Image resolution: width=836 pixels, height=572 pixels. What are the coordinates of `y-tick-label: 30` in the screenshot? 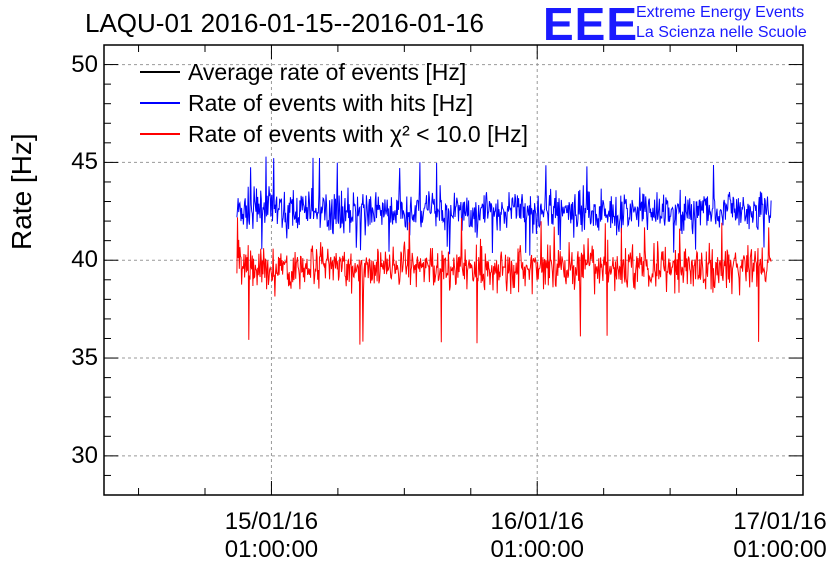 It's located at (84, 455).